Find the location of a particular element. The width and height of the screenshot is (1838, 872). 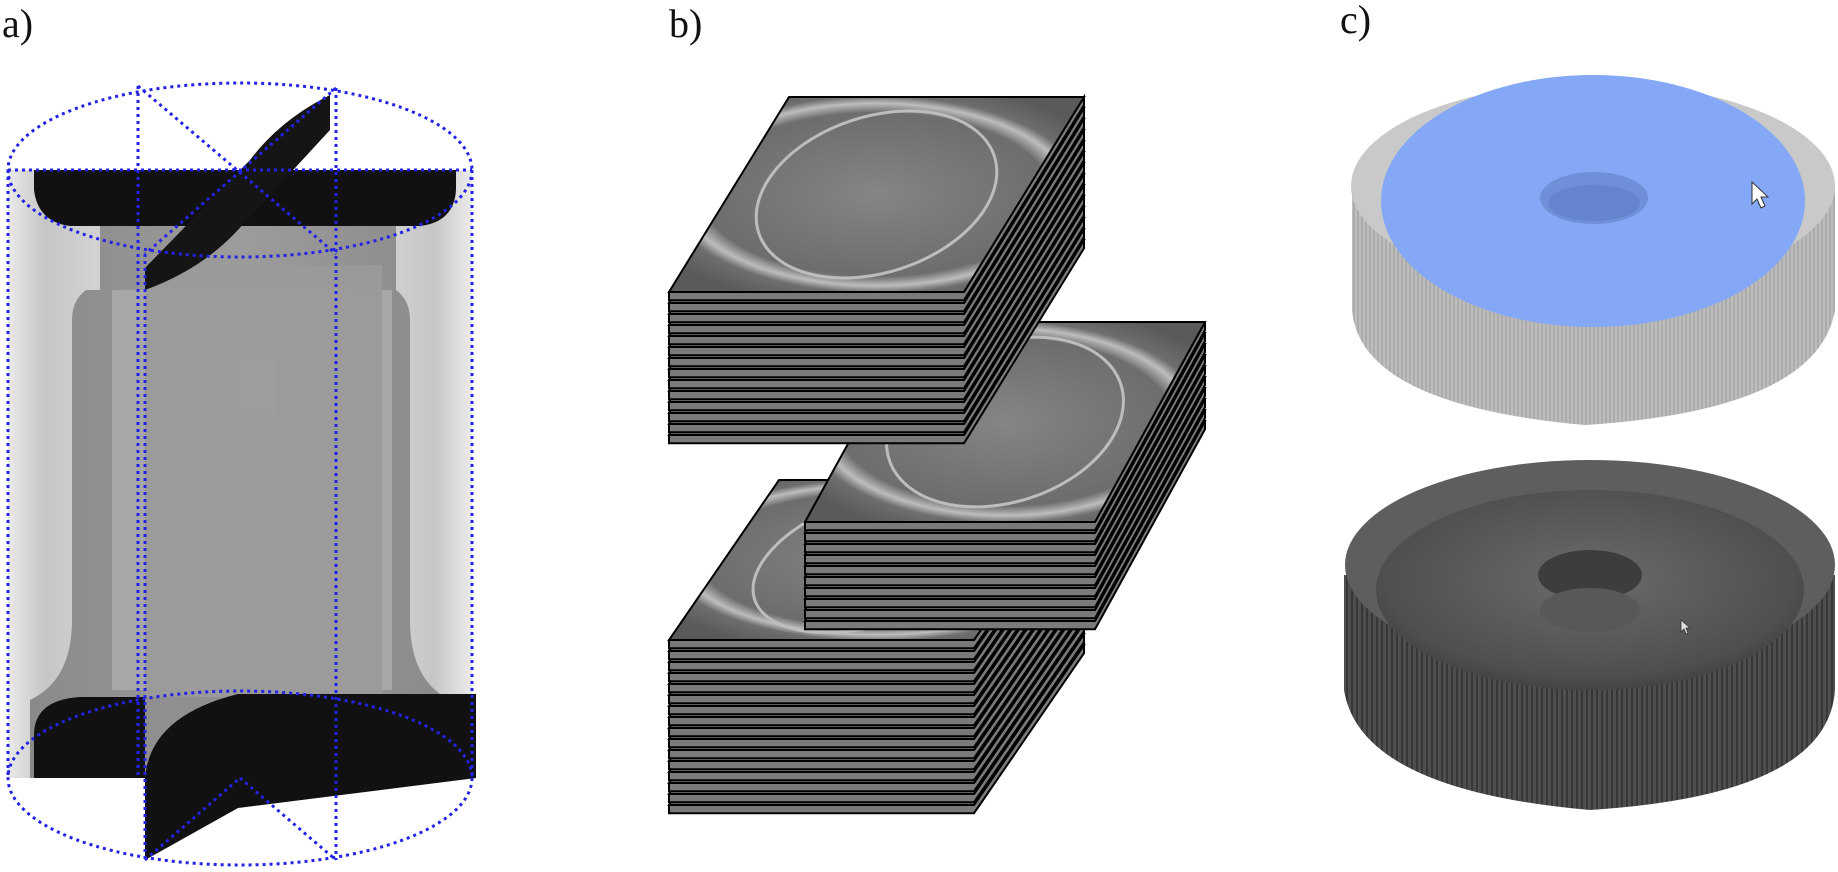

projection-plane-2-dark is located at coordinates (310, 777).